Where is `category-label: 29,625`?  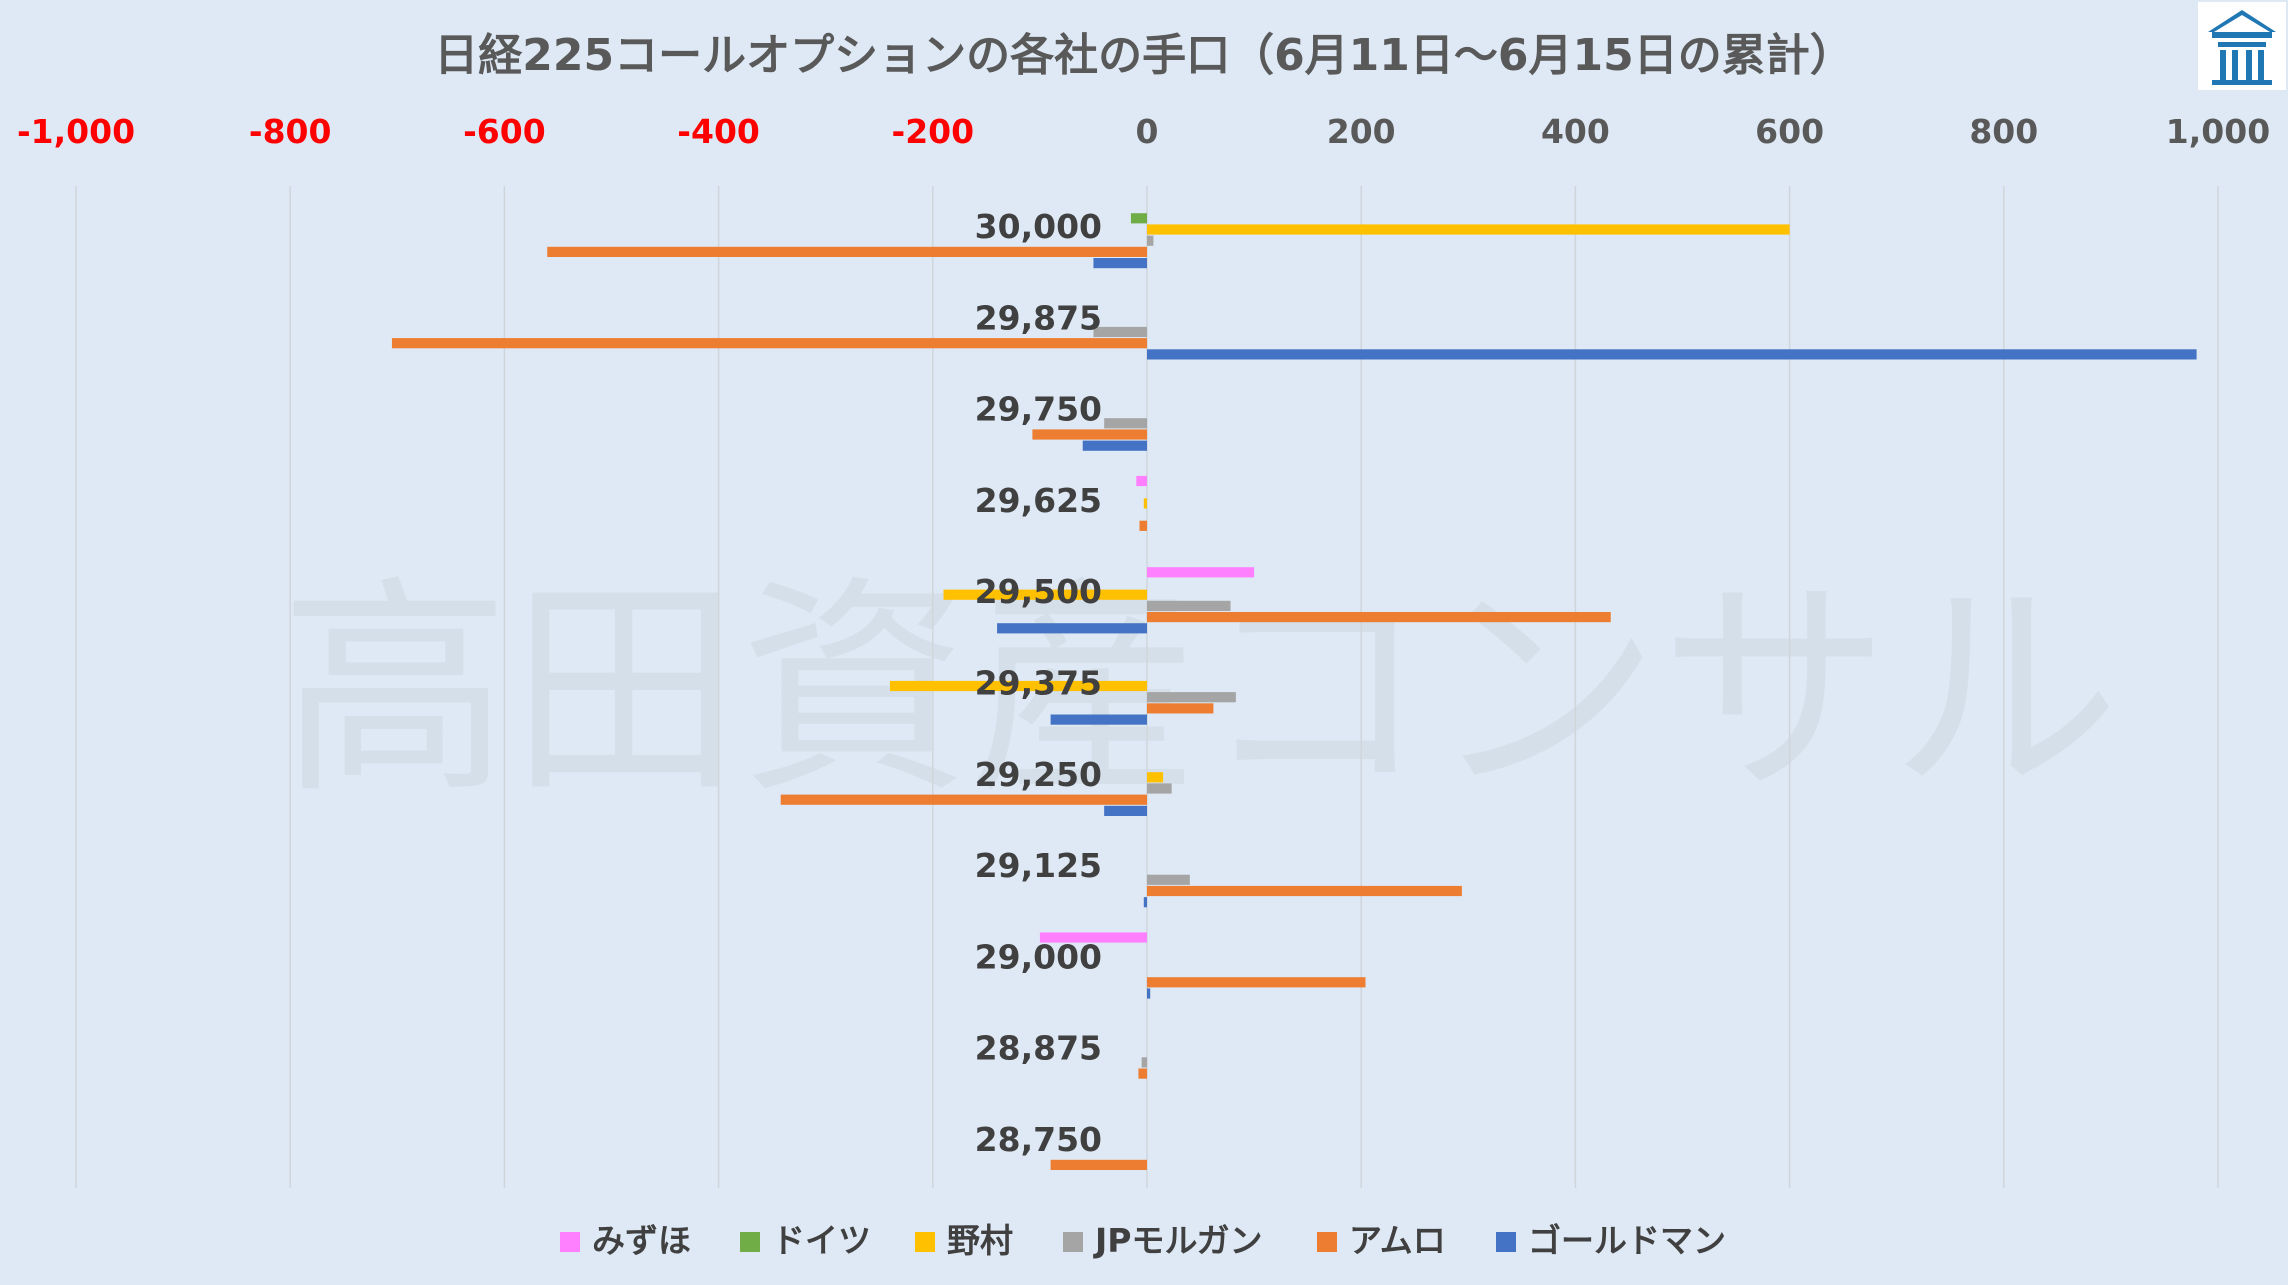 category-label: 29,625 is located at coordinates (1038, 500).